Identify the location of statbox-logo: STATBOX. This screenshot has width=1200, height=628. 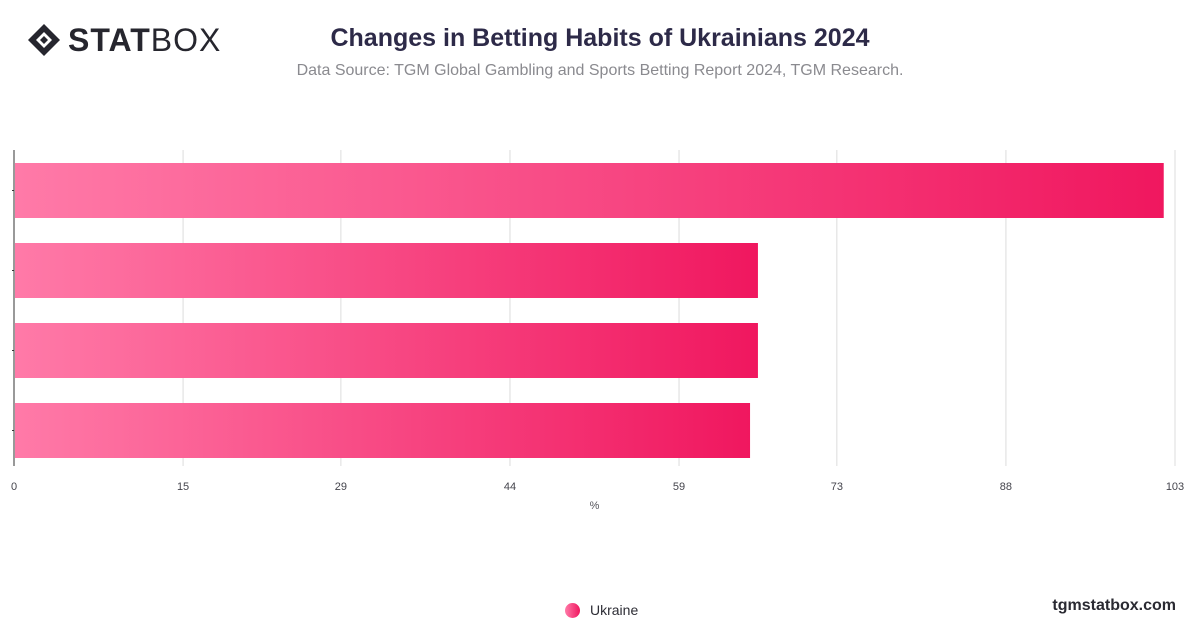
(123, 40).